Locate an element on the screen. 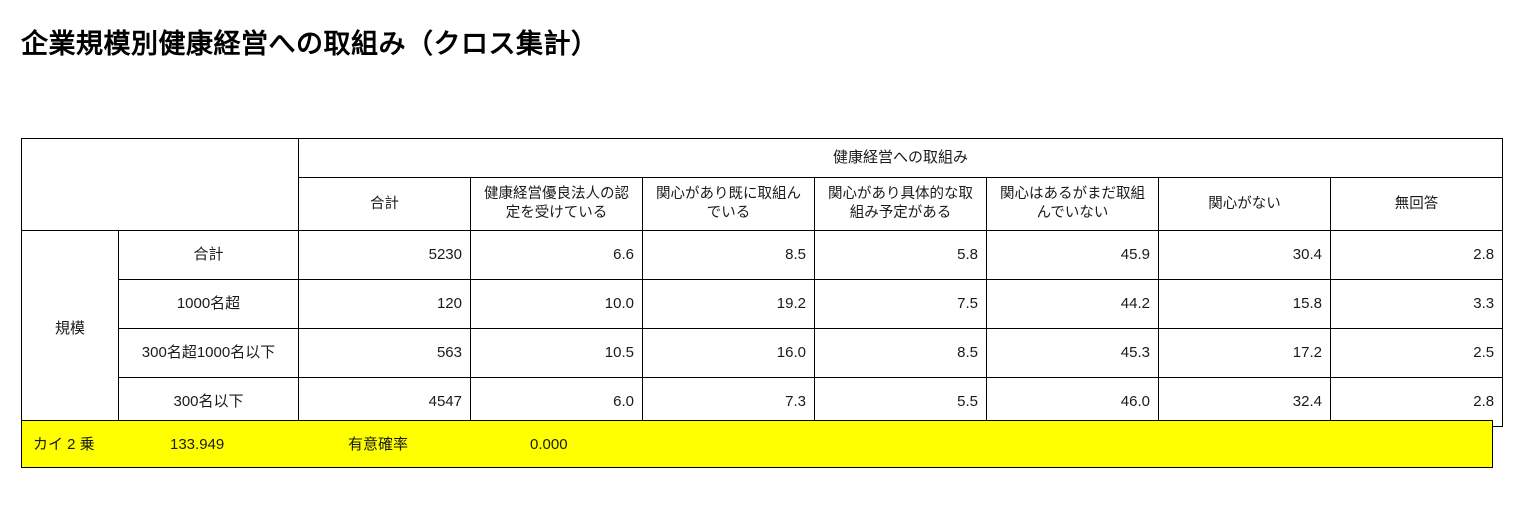  cell-300to1000-notyet: 45.3 is located at coordinates (1072, 353).